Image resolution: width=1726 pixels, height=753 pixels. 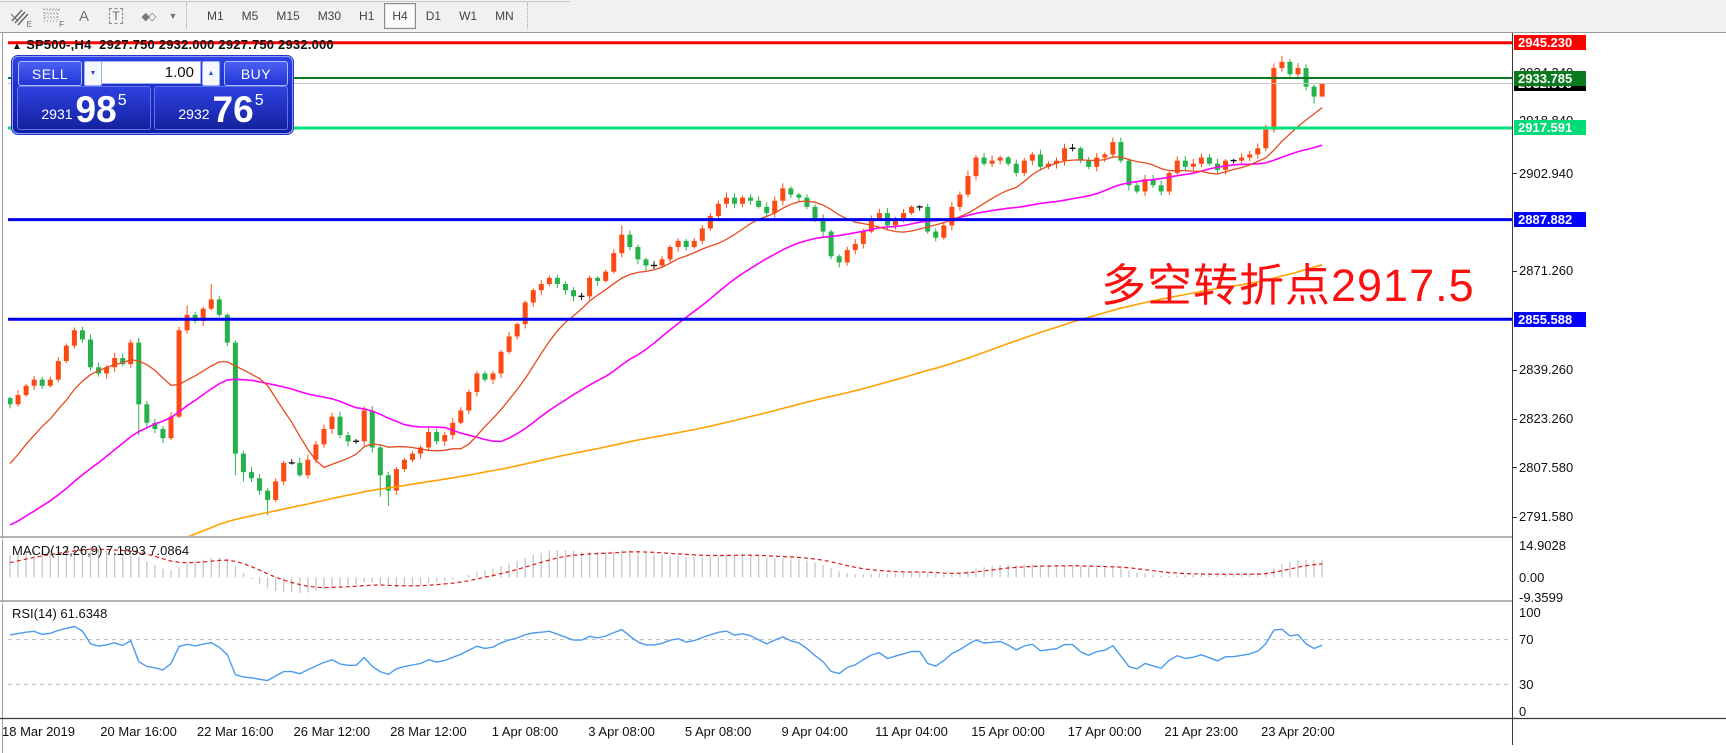 What do you see at coordinates (1201, 731) in the screenshot?
I see `date-tick-label: 21 Apr 23:00` at bounding box center [1201, 731].